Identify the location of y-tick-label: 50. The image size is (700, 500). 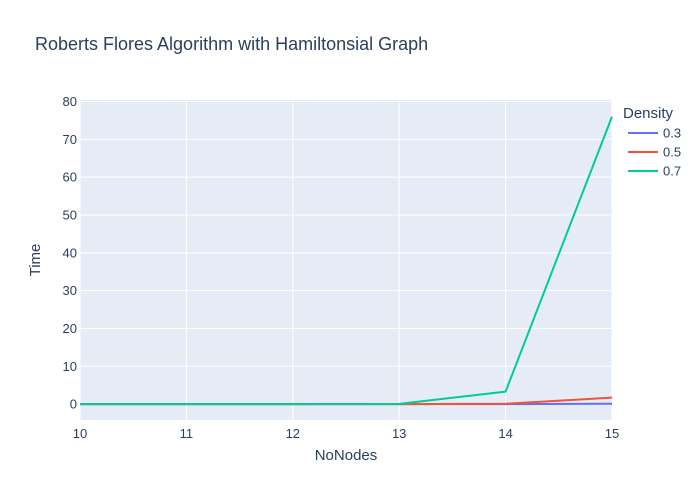
(70, 214).